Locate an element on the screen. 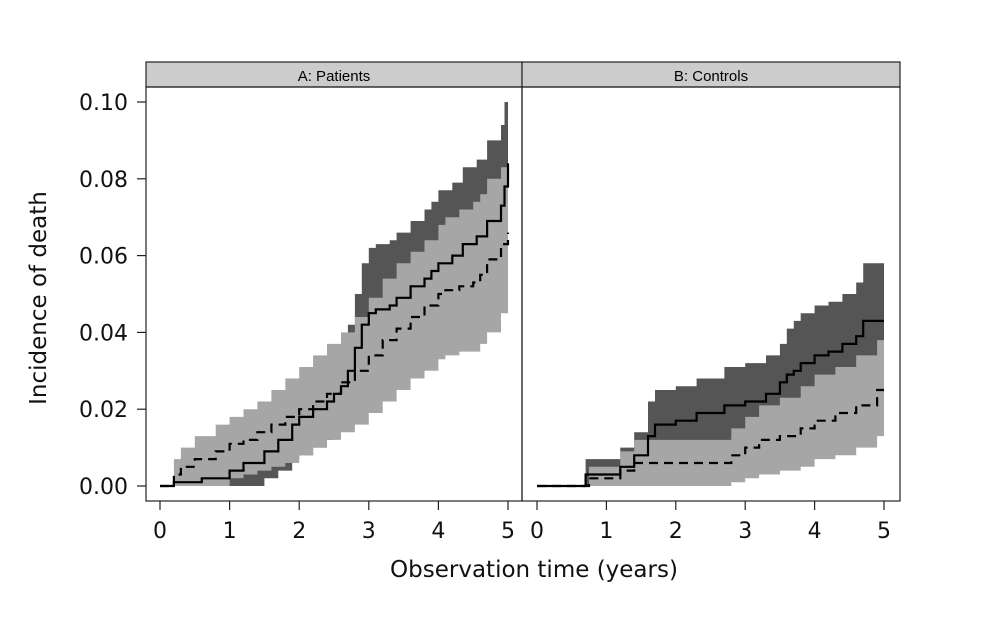 This screenshot has height=626, width=988. panel-a-title: A: Patients is located at coordinates (334, 76).